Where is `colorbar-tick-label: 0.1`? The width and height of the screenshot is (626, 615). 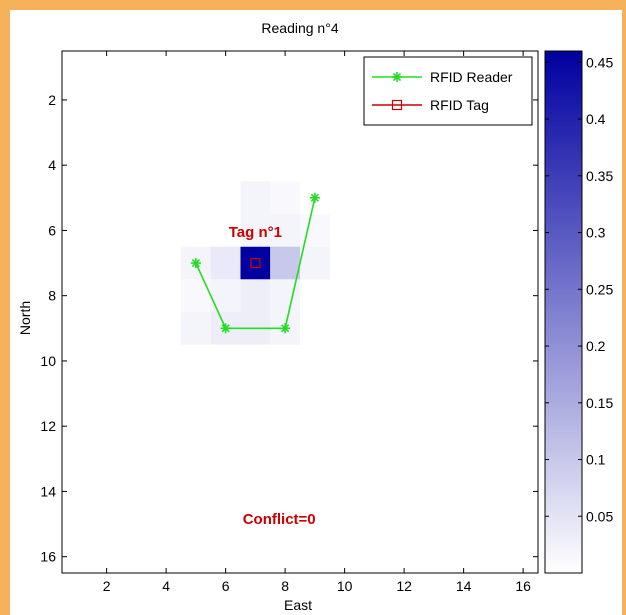 colorbar-tick-label: 0.1 is located at coordinates (596, 460).